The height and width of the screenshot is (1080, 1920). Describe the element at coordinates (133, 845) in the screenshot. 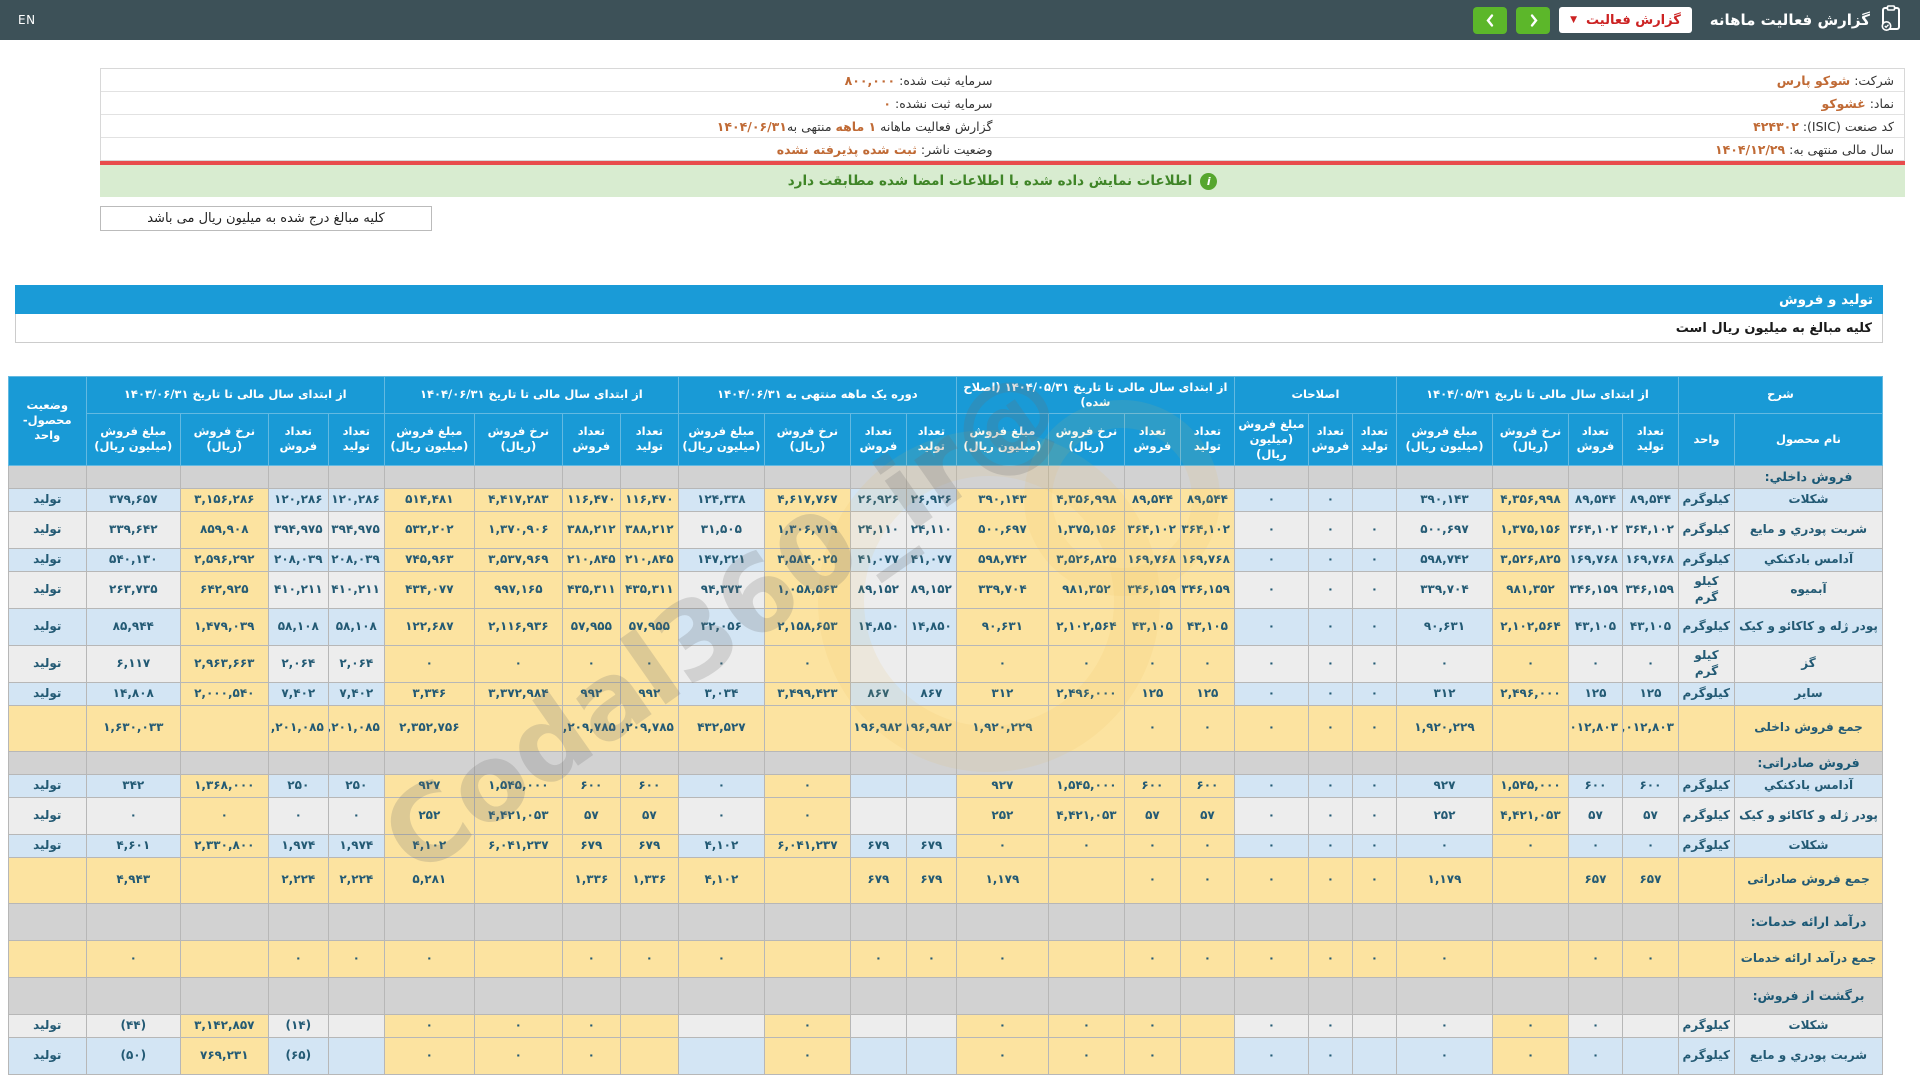

I see `value-cell: ۴,۶۰۱` at that location.